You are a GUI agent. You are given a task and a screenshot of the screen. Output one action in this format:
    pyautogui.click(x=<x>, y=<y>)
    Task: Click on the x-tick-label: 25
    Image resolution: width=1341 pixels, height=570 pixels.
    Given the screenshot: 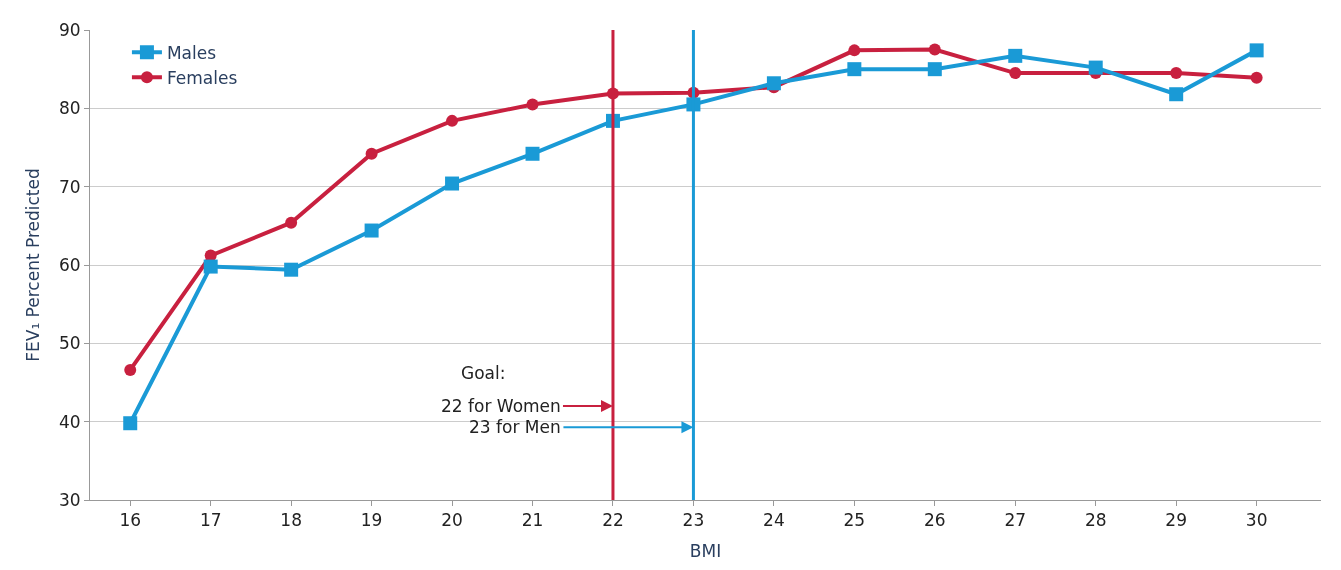 What is the action you would take?
    pyautogui.click(x=854, y=520)
    